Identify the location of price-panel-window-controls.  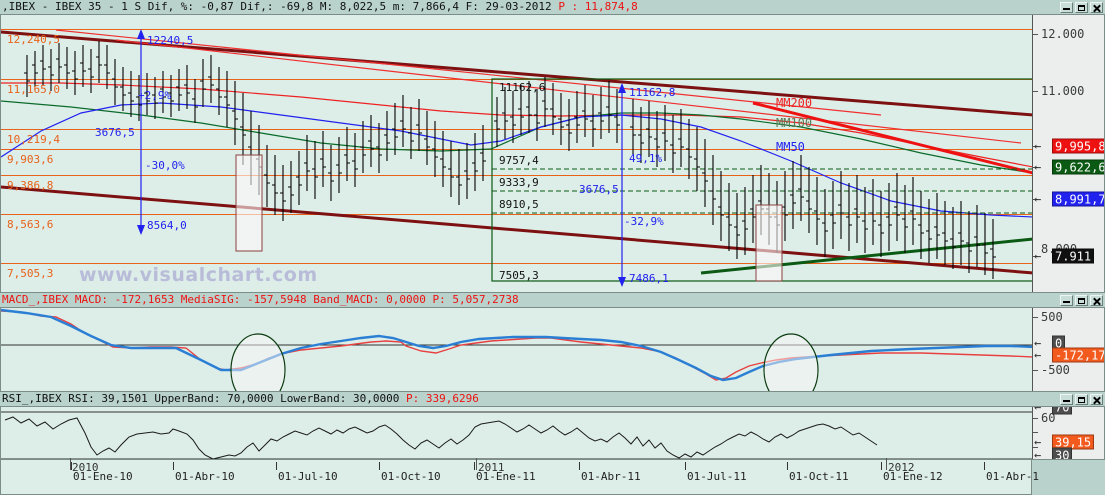
(1079, 7).